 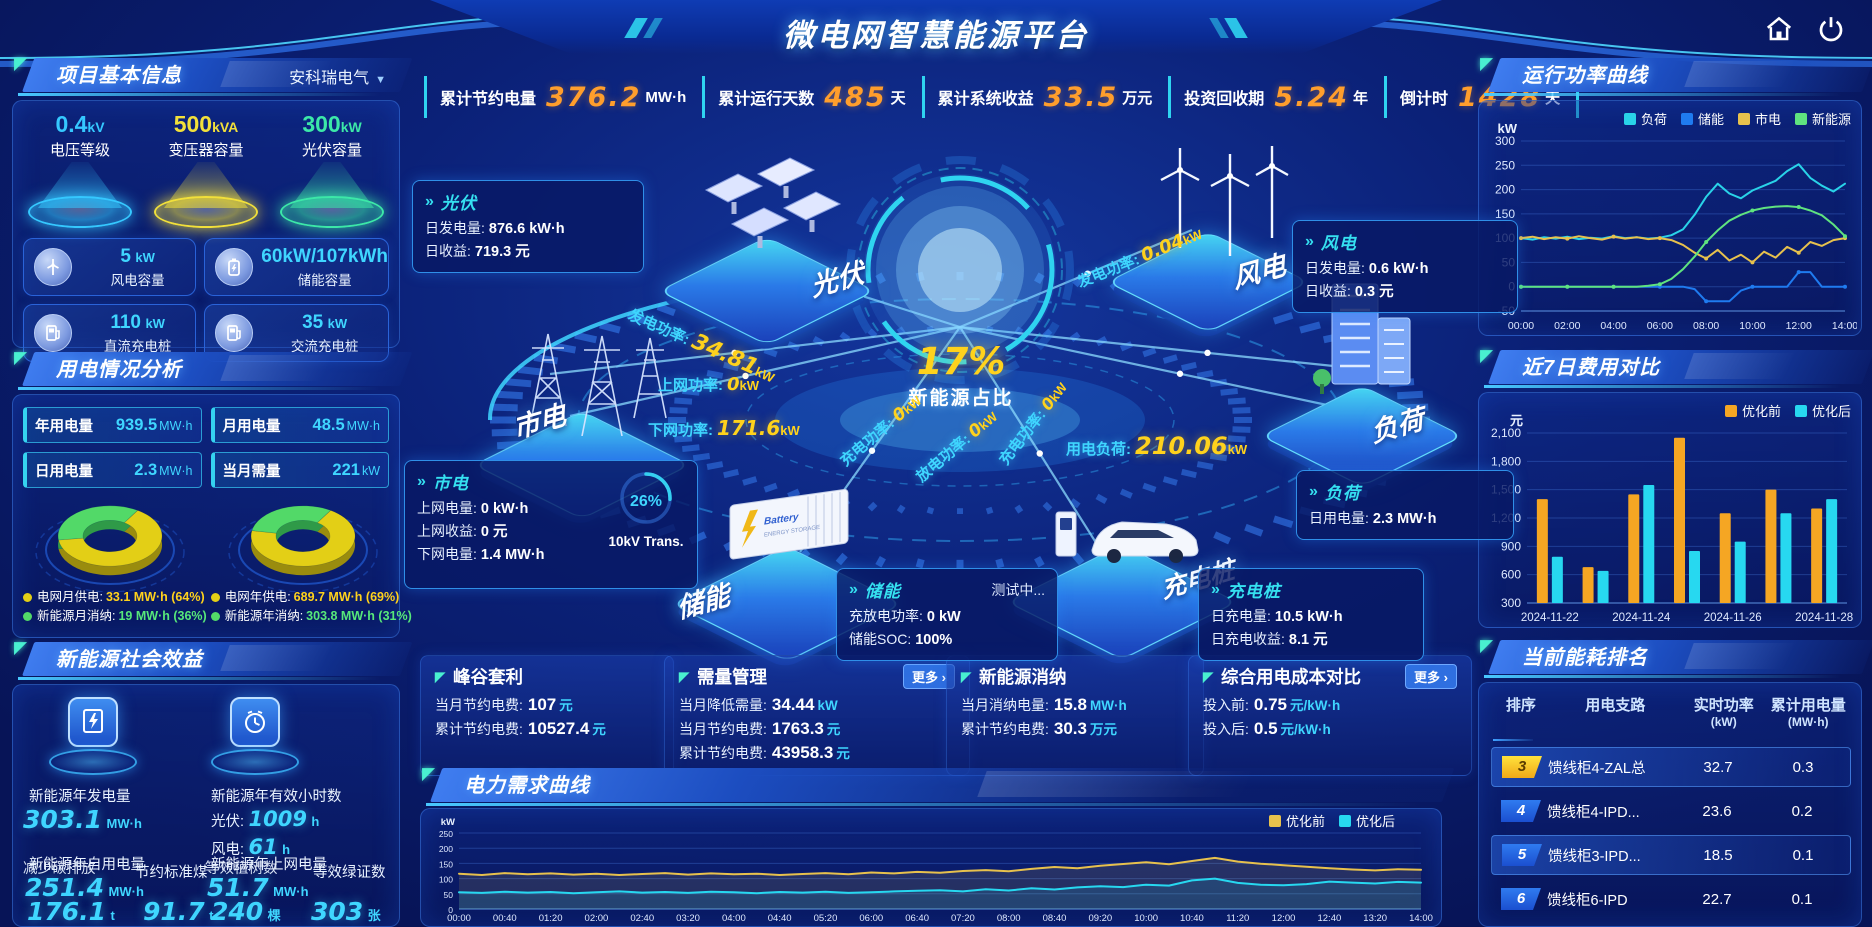 What do you see at coordinates (137, 332) in the screenshot?
I see `capacity-card-text: 110 kW 直流充电桩` at bounding box center [137, 332].